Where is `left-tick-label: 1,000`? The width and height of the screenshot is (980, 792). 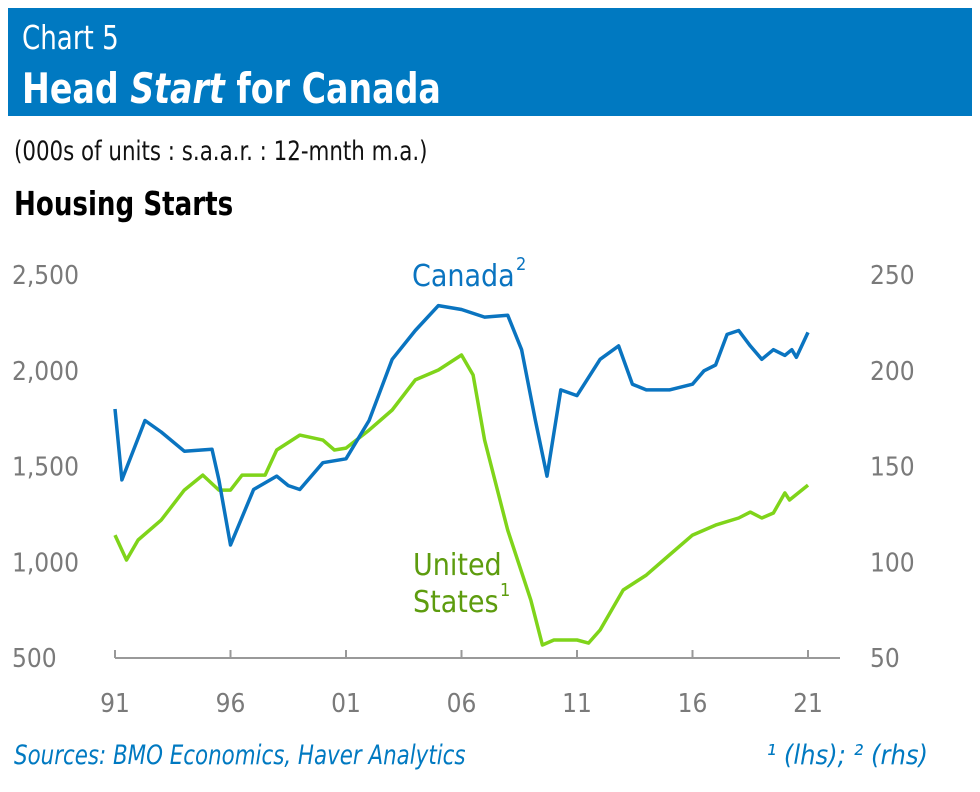 left-tick-label: 1,000 is located at coordinates (45, 563).